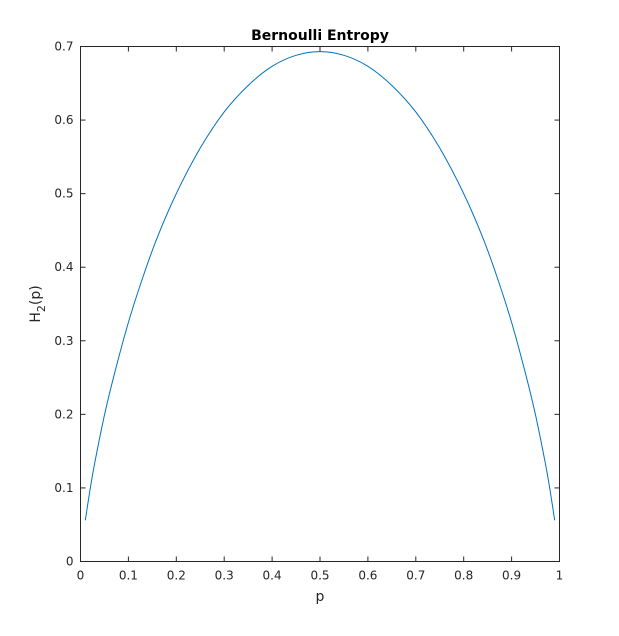  I want to click on x-axis-label: p, so click(320, 597).